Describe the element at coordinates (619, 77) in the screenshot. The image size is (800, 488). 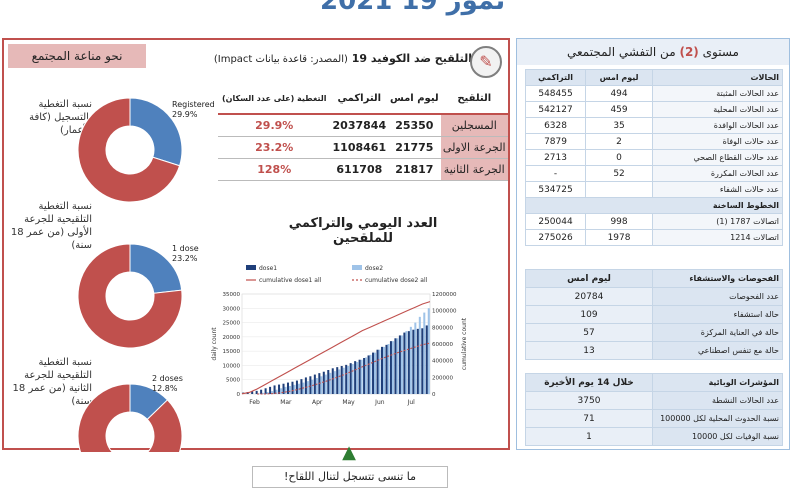
I see `col-header: ليوم امس` at that location.